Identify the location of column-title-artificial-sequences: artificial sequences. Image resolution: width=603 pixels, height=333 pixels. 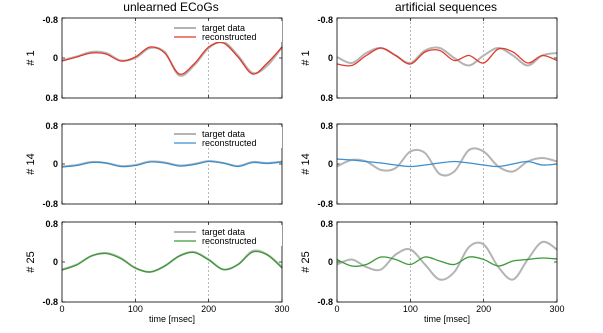
(446, 7).